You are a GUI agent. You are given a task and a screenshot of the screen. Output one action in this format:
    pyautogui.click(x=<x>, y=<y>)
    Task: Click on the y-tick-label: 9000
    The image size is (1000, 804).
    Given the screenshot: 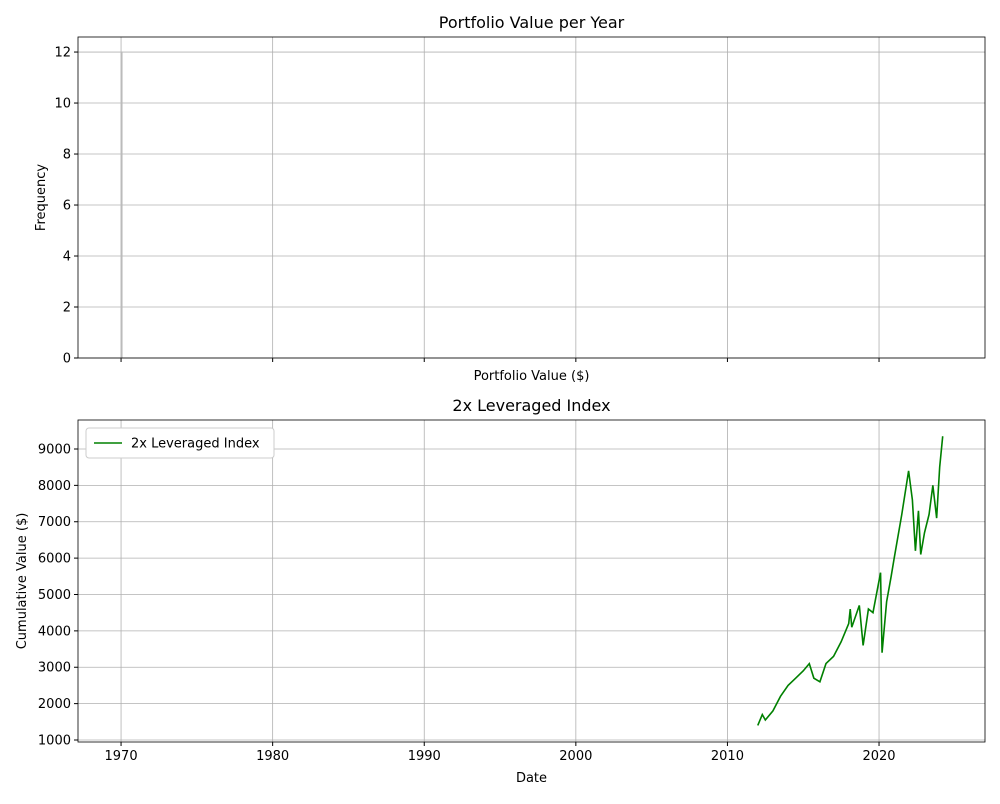 What is the action you would take?
    pyautogui.click(x=54, y=449)
    